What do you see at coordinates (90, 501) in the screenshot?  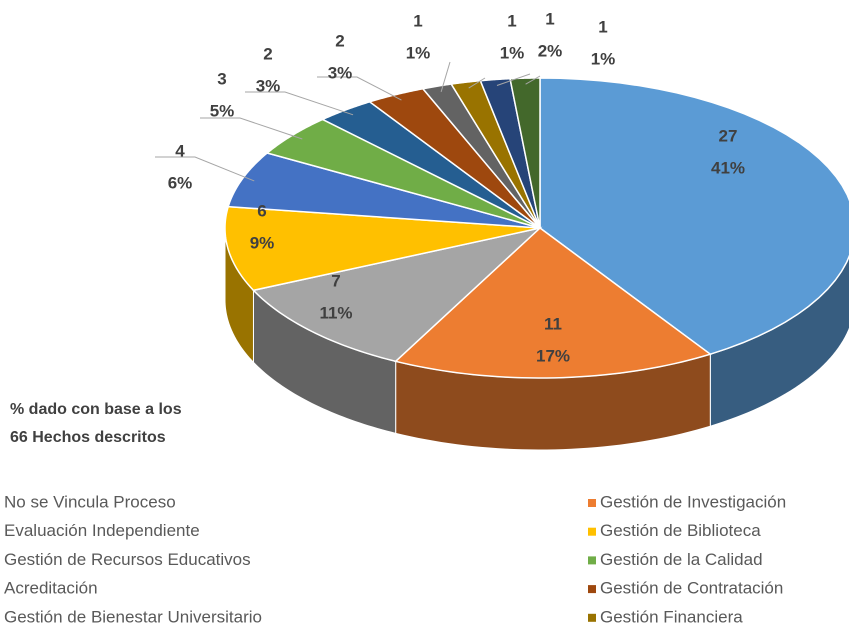 I see `legend-label: No se Vincula Proceso` at bounding box center [90, 501].